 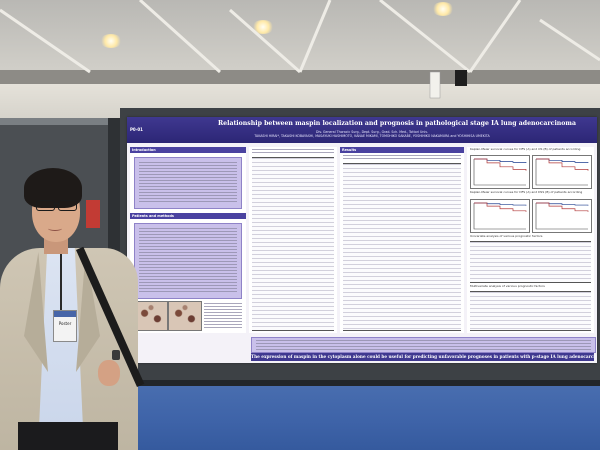 I want to click on km-plot-dfs, so click(x=500, y=172).